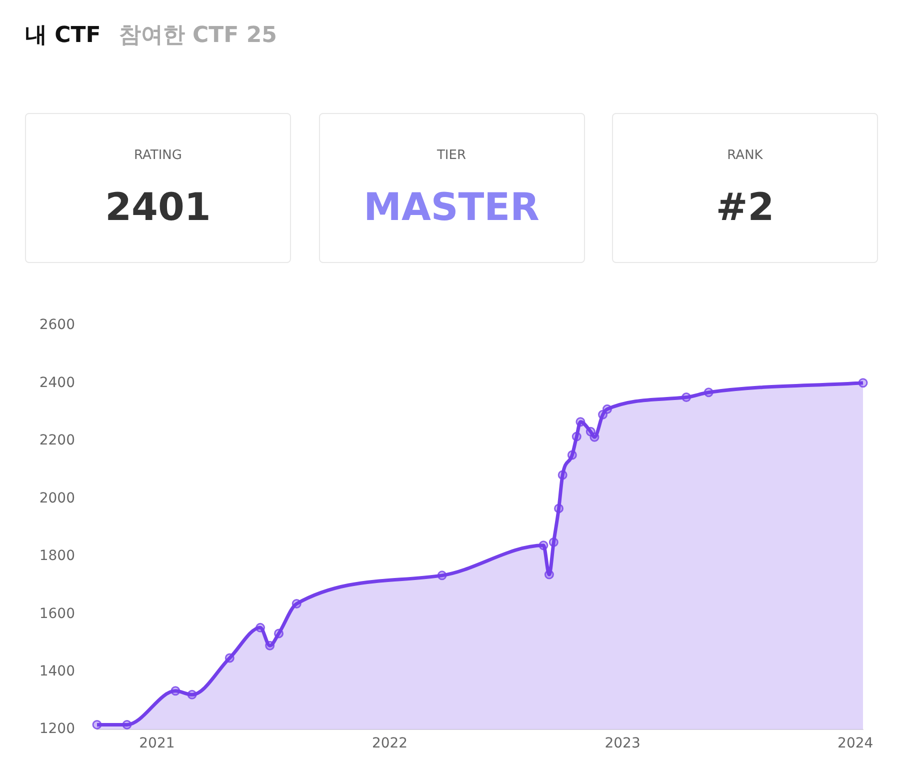 This screenshot has height=760, width=907. I want to click on y-tick-label: 2600, so click(57, 325).